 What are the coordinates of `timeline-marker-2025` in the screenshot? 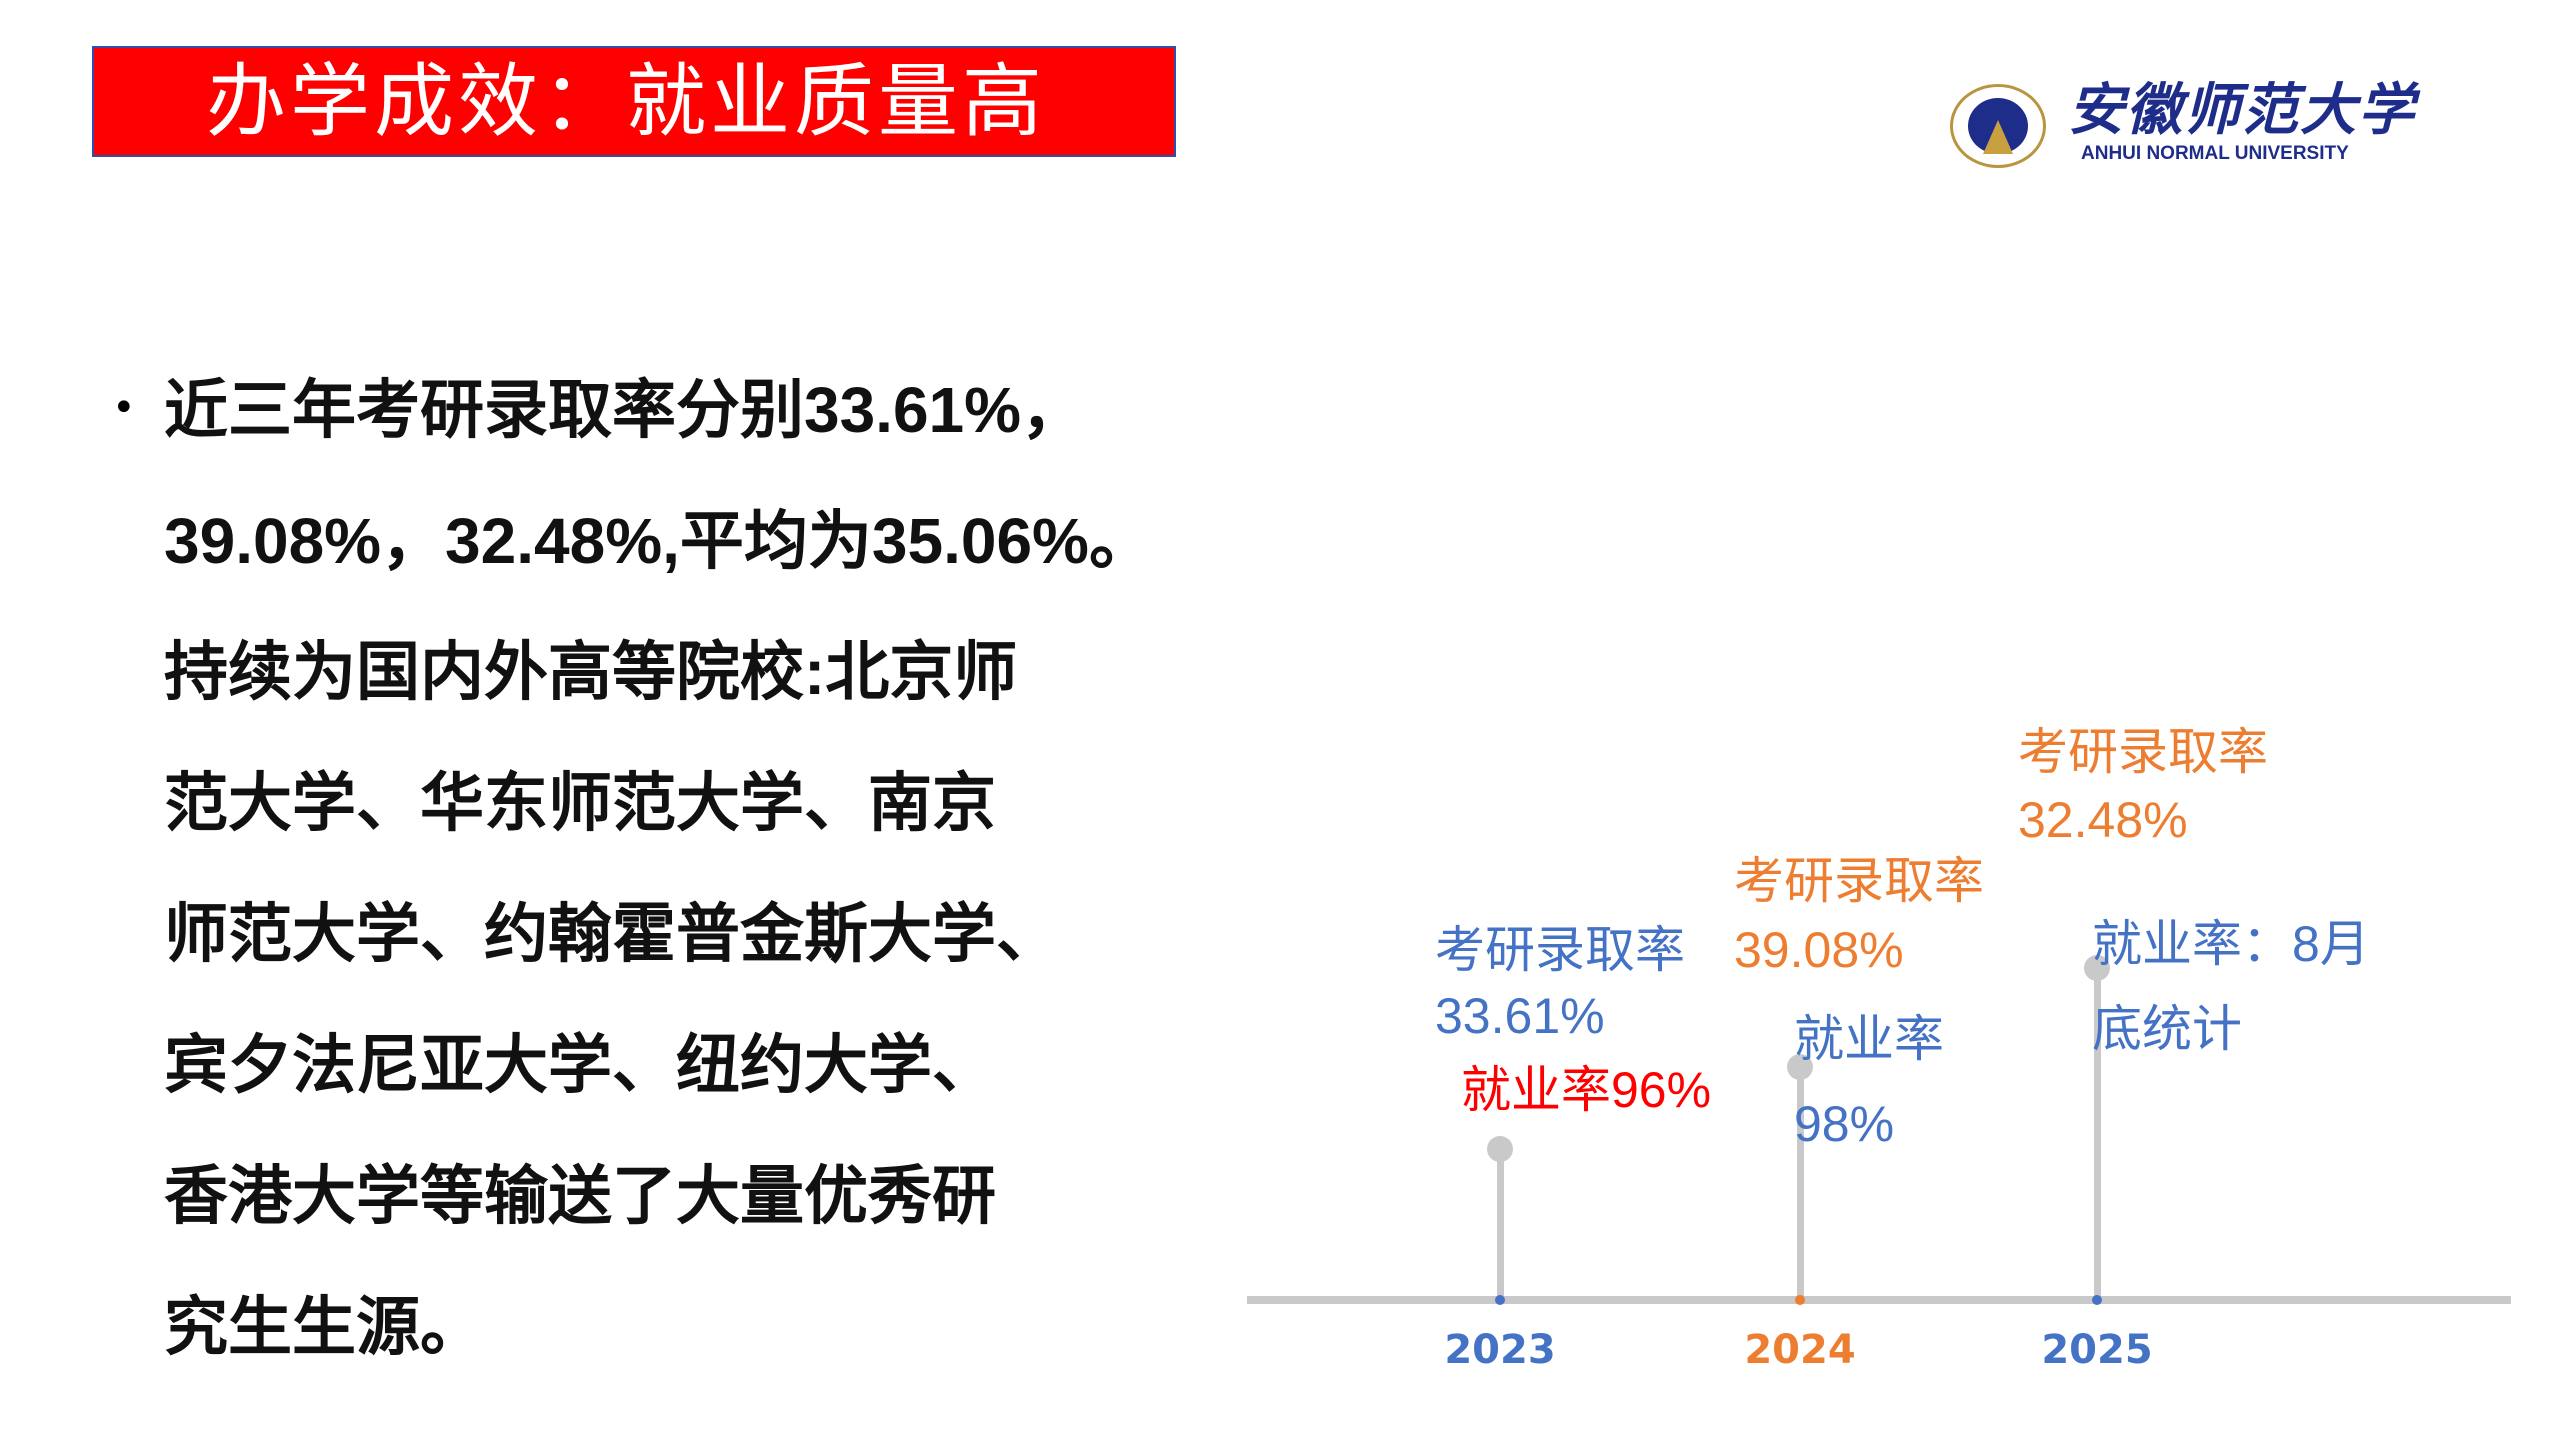 It's located at (2097, 968).